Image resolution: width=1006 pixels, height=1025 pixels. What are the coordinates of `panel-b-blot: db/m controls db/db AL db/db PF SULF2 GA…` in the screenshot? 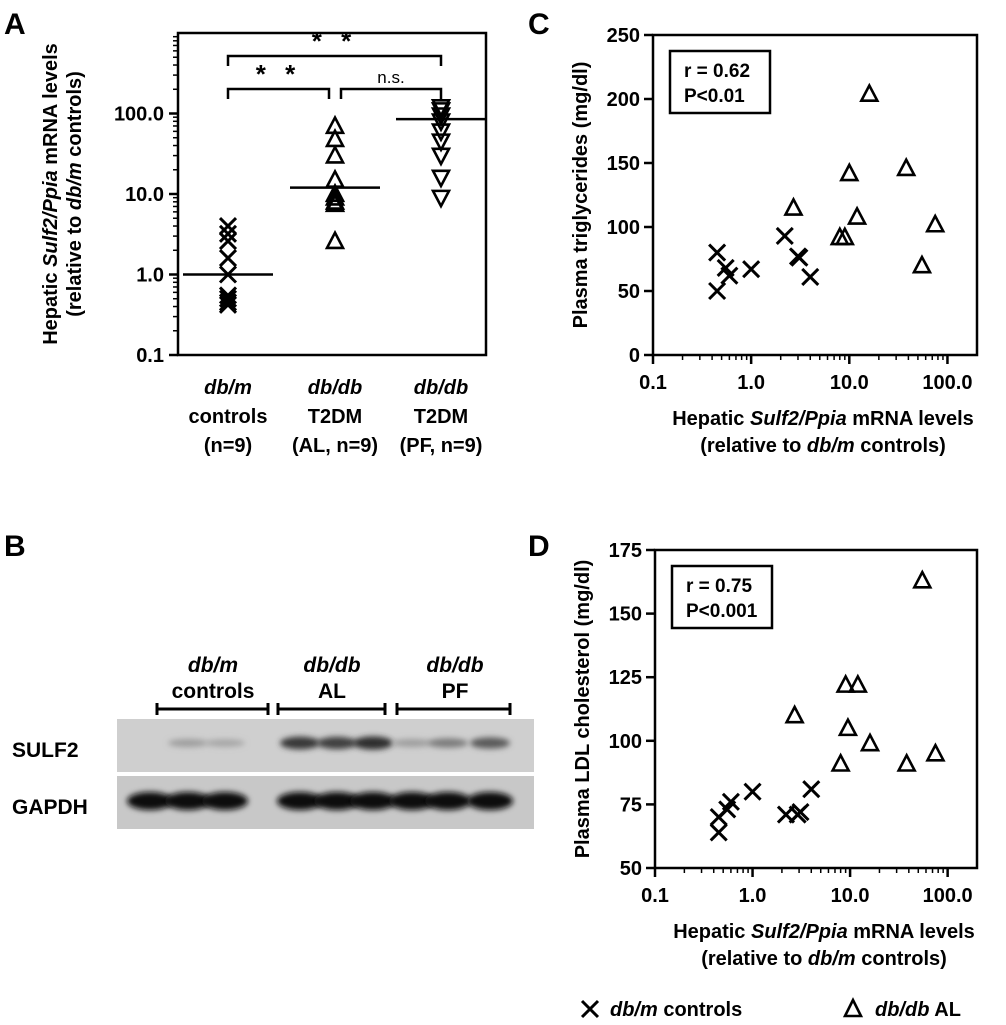 It's located at (273, 741).